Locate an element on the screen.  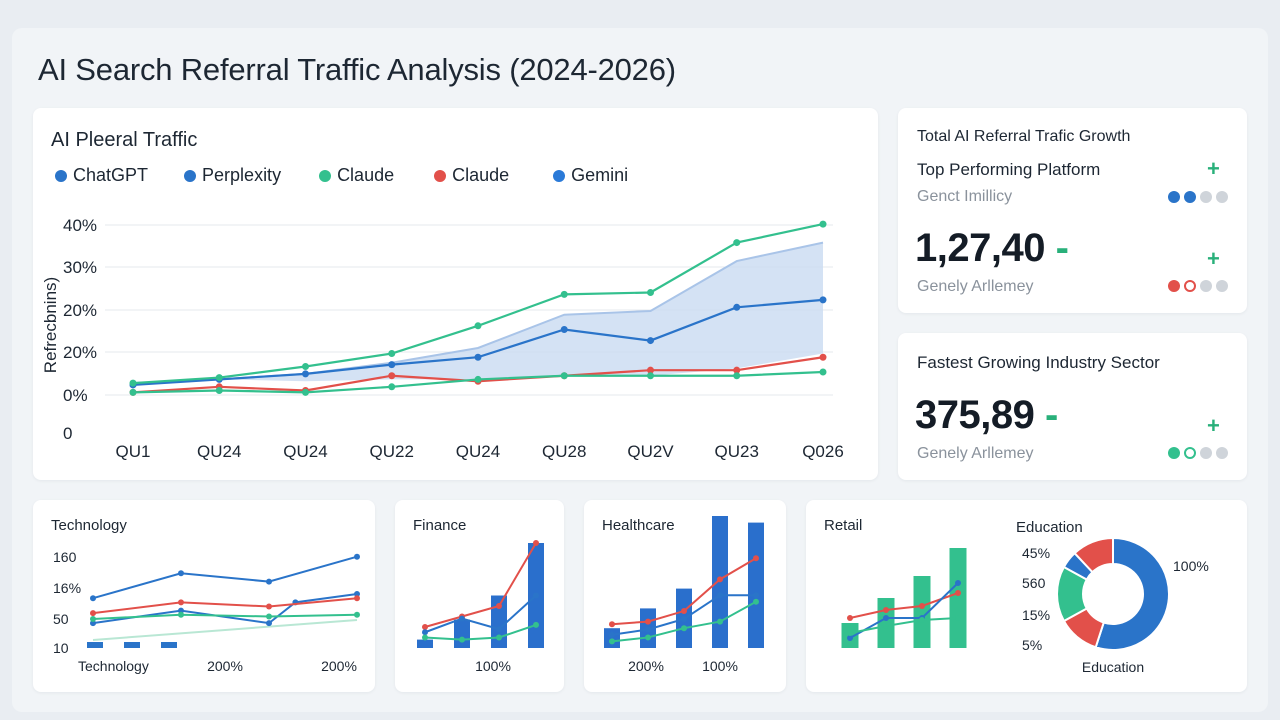
growth-value: 1,27,40 - is located at coordinates (992, 248).